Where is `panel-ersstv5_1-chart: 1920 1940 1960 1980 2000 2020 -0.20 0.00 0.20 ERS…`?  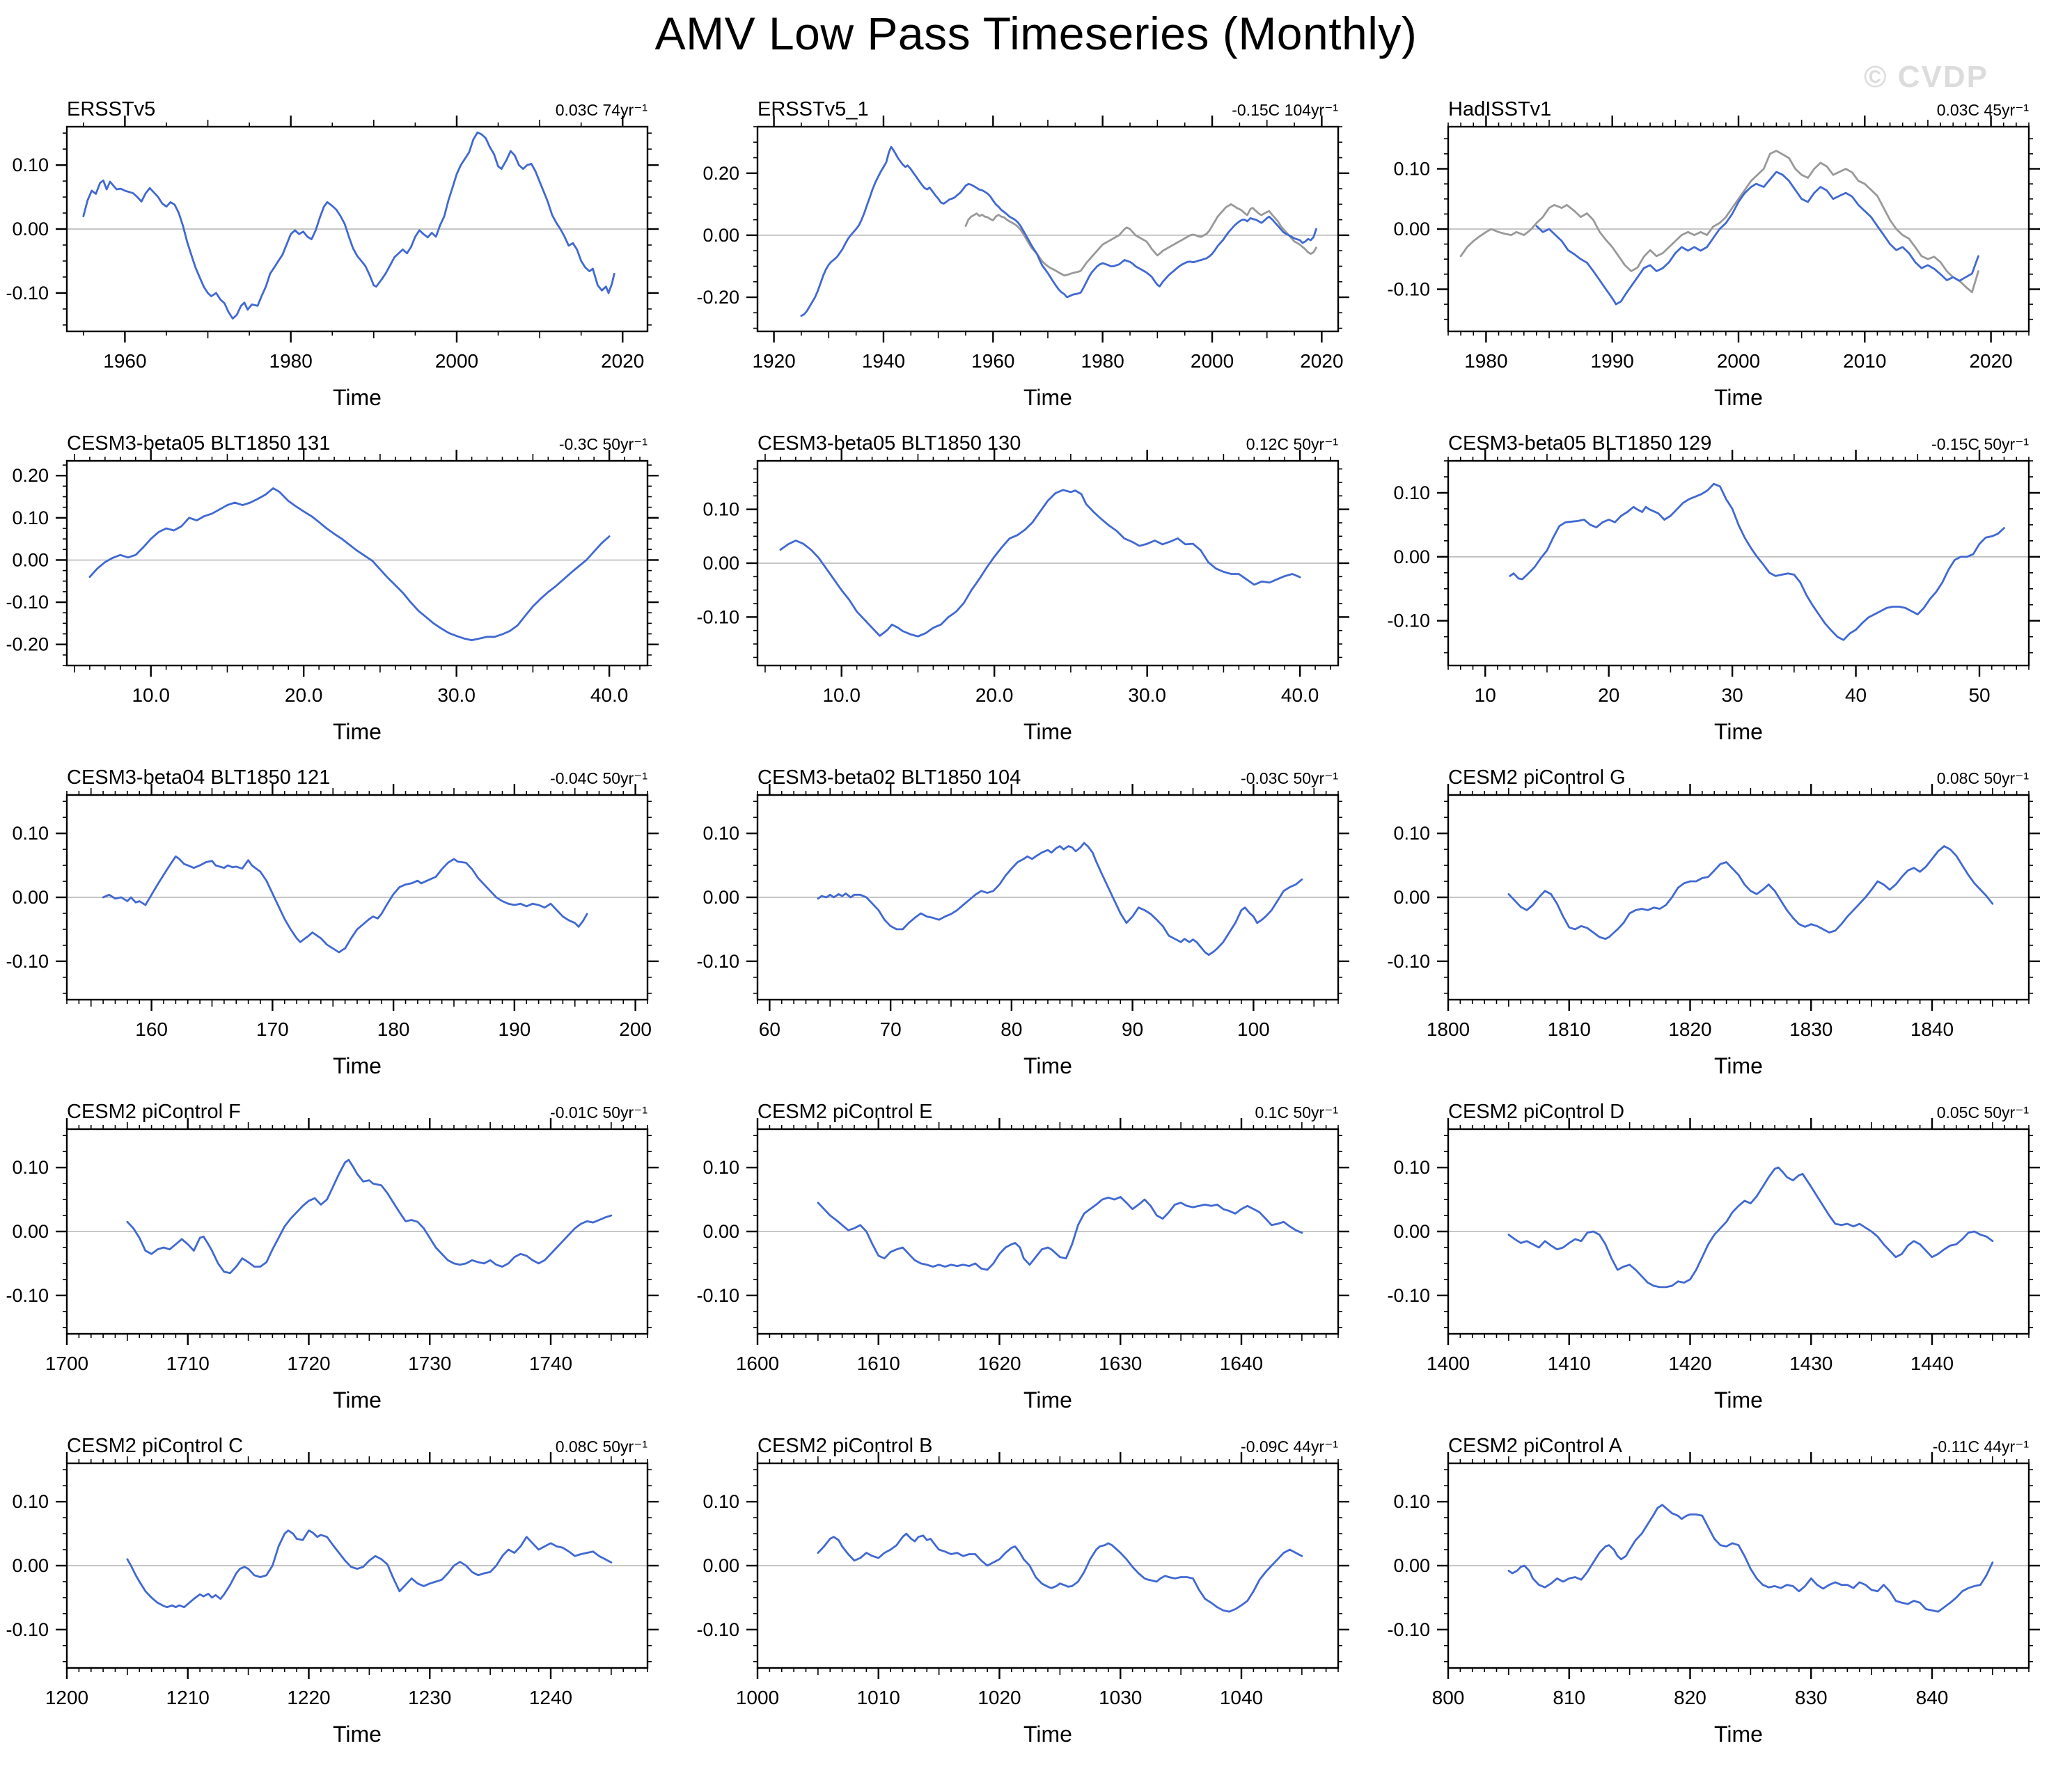 panel-ersstv5_1-chart: 1920 1940 1960 1980 2000 2020 -0.20 0.00 0.20 ERS… is located at coordinates (1023, 254).